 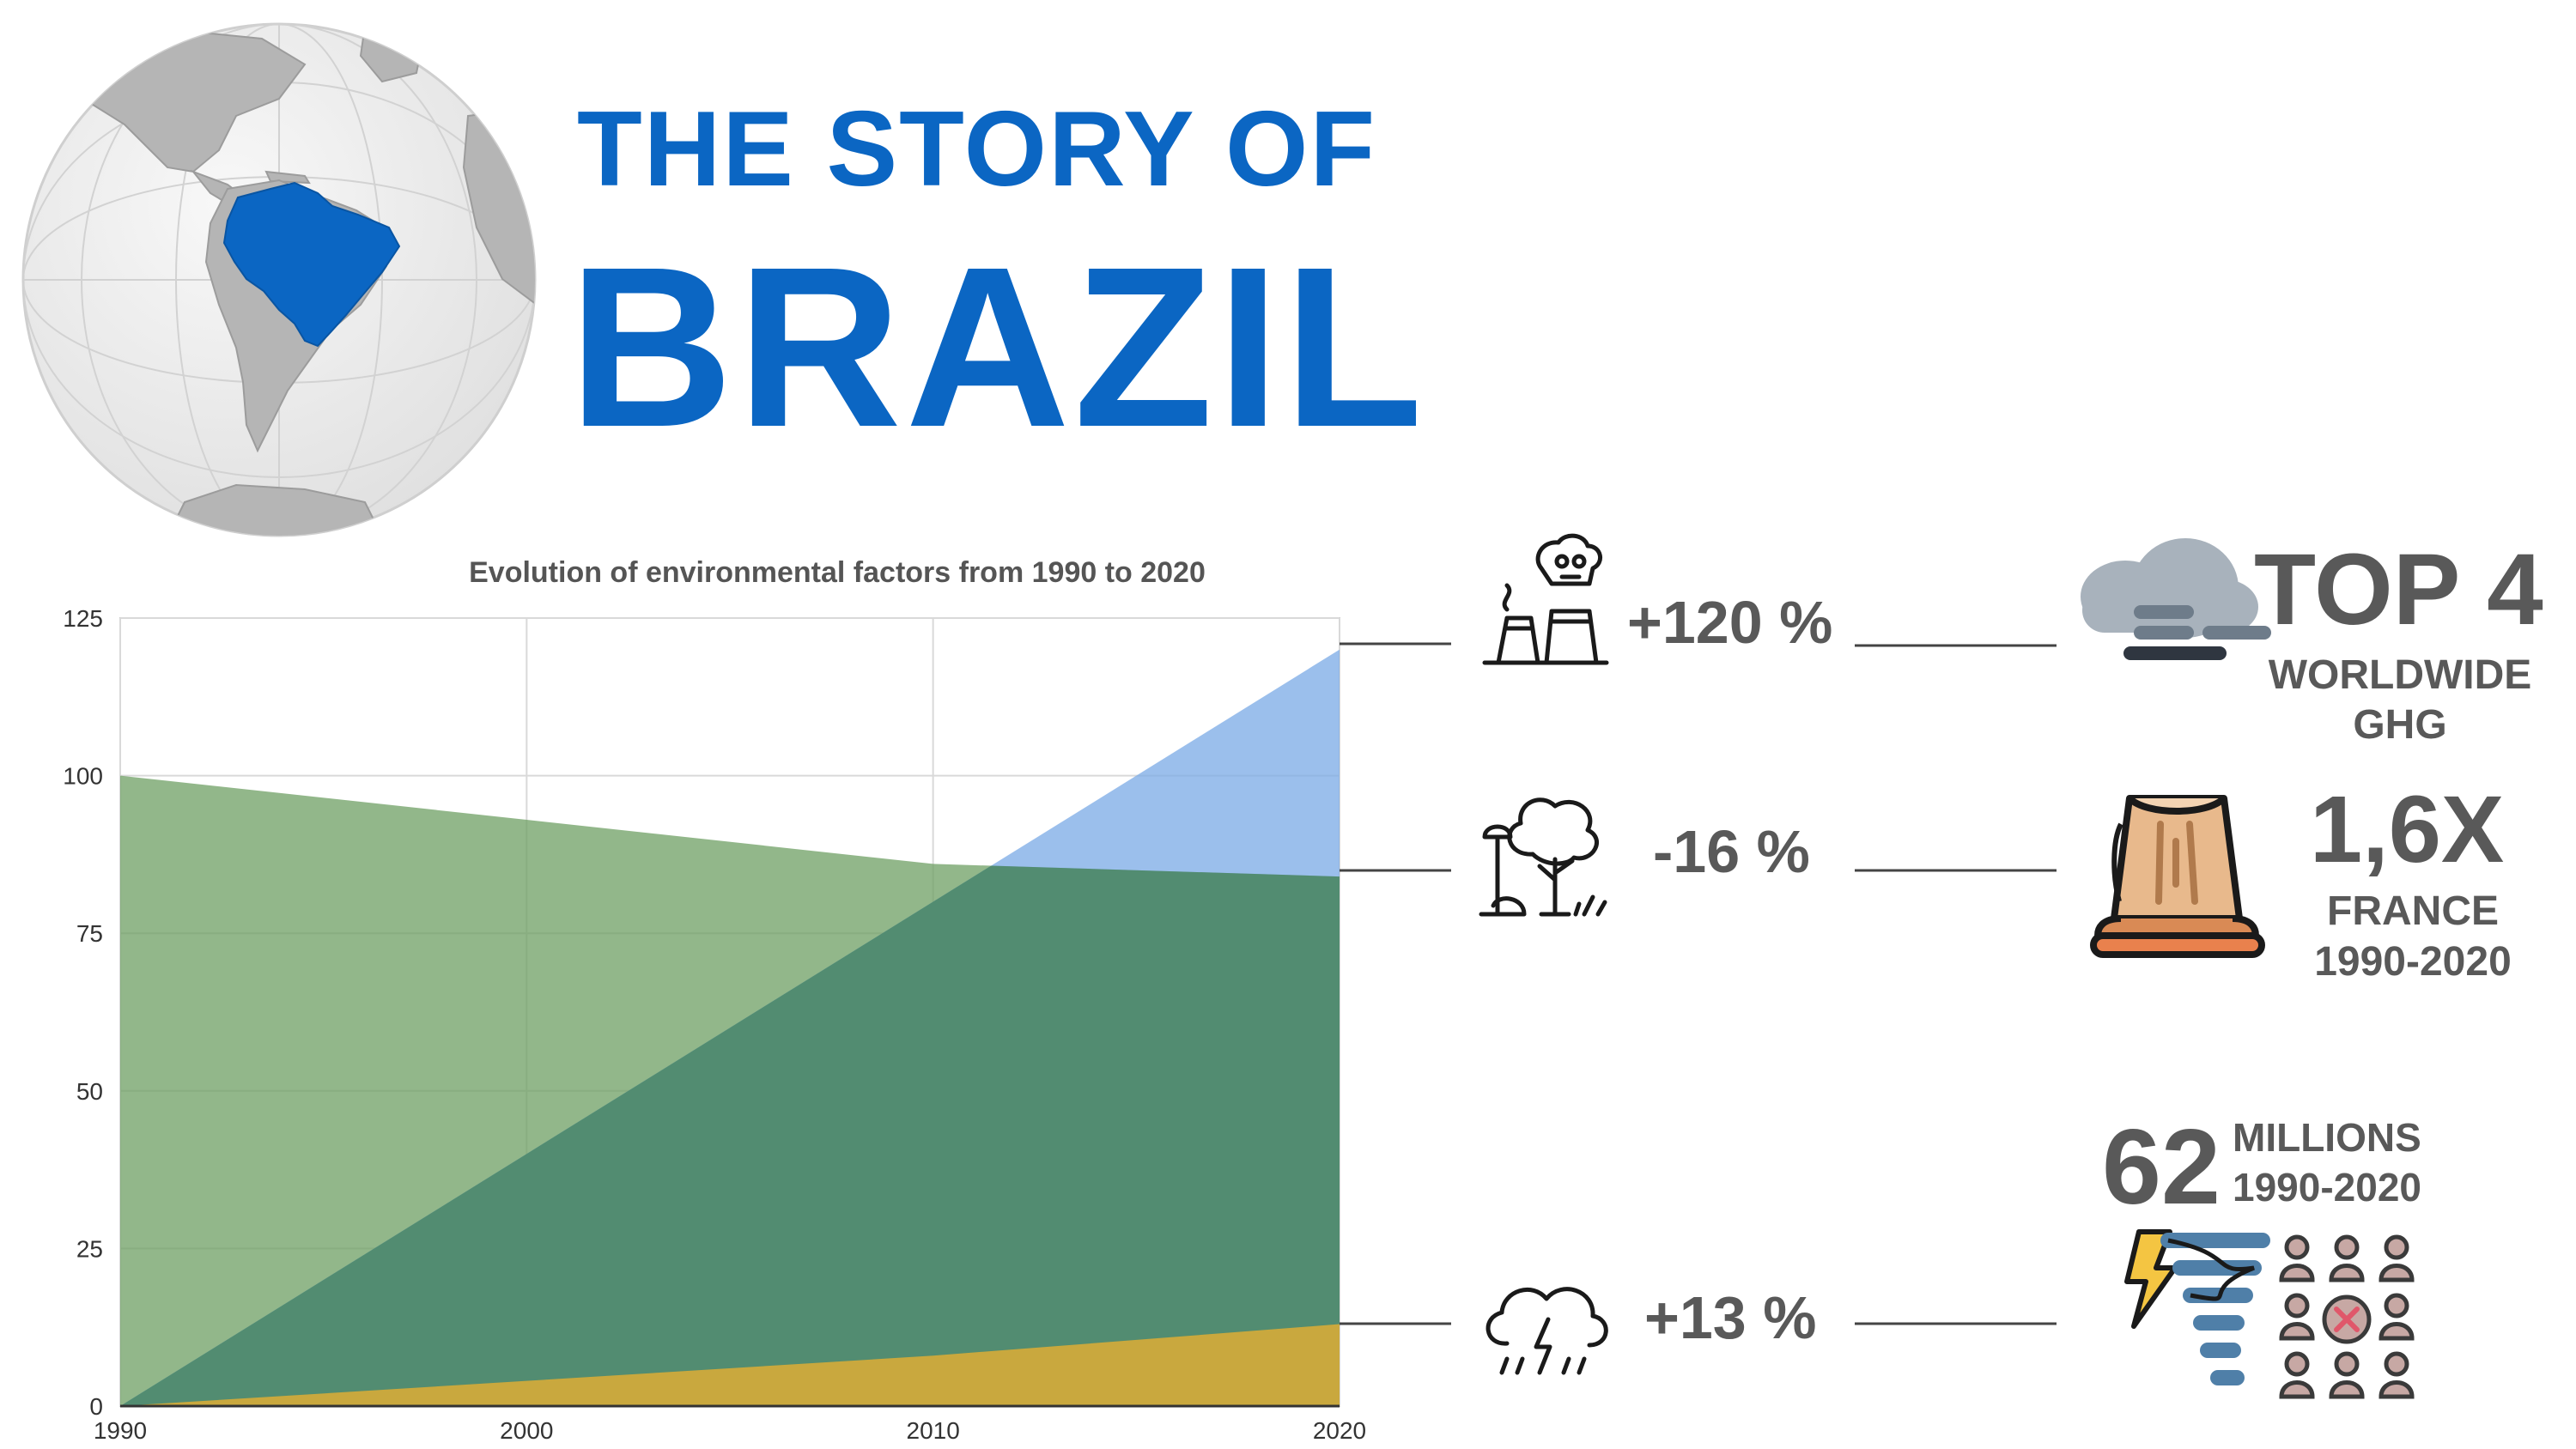 I want to click on disasters-sub2: 1990-2020, so click(x=2327, y=1187).